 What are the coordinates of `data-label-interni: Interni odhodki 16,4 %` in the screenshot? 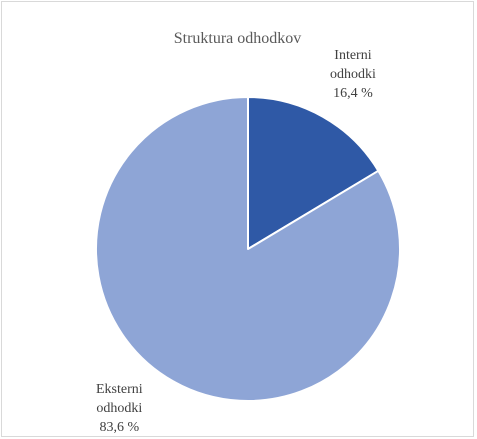 It's located at (353, 74).